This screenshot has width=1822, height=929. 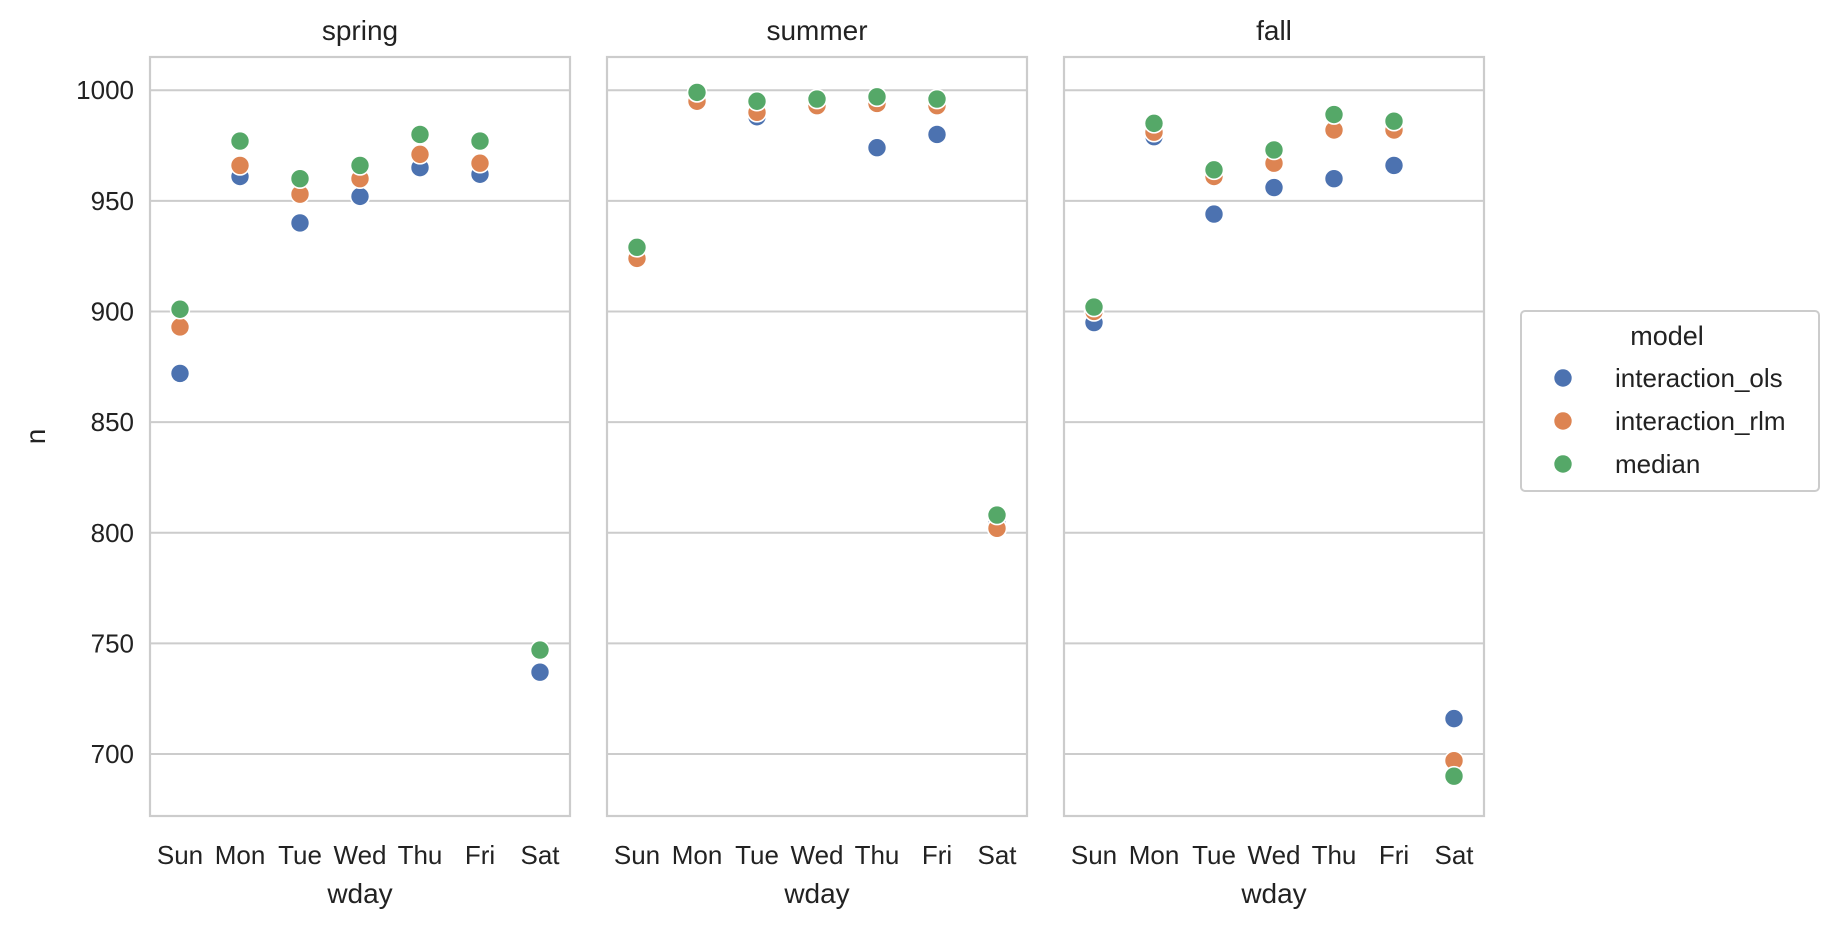 I want to click on legend-label-interaction-rlm: interaction_rlm, so click(x=1700, y=421).